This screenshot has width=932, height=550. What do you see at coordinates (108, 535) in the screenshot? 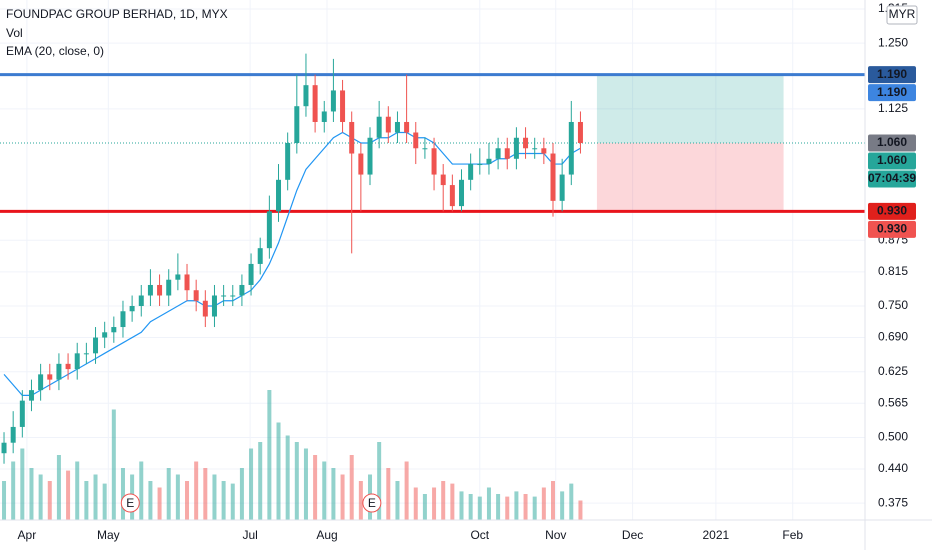
I see `x-tick-label: May` at bounding box center [108, 535].